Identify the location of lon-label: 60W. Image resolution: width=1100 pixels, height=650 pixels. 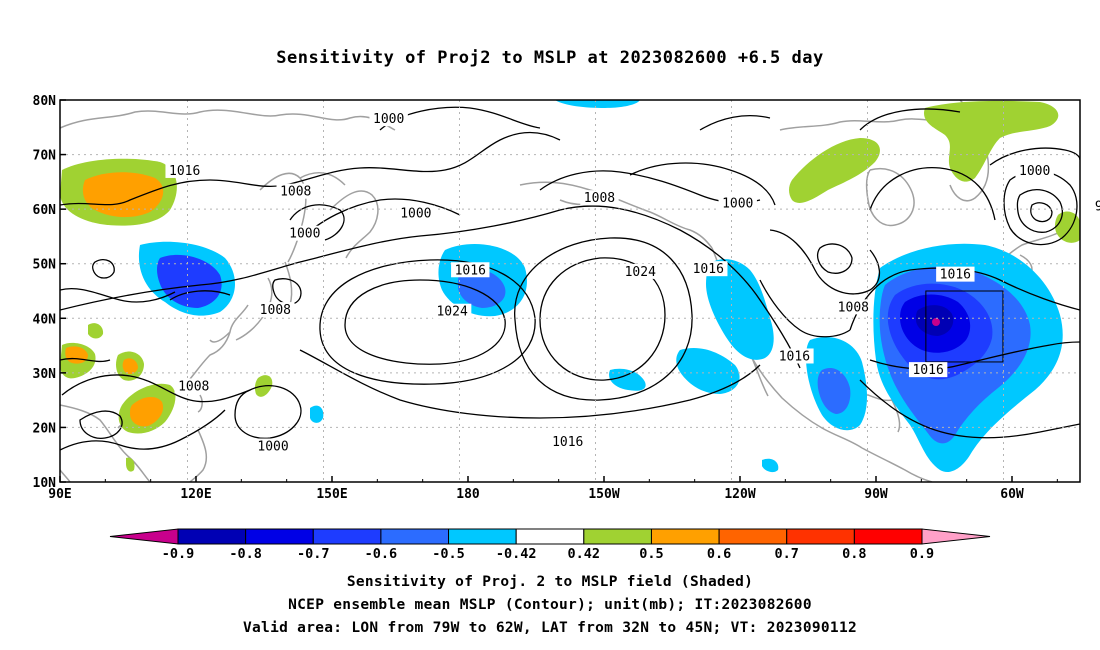
(1012, 494).